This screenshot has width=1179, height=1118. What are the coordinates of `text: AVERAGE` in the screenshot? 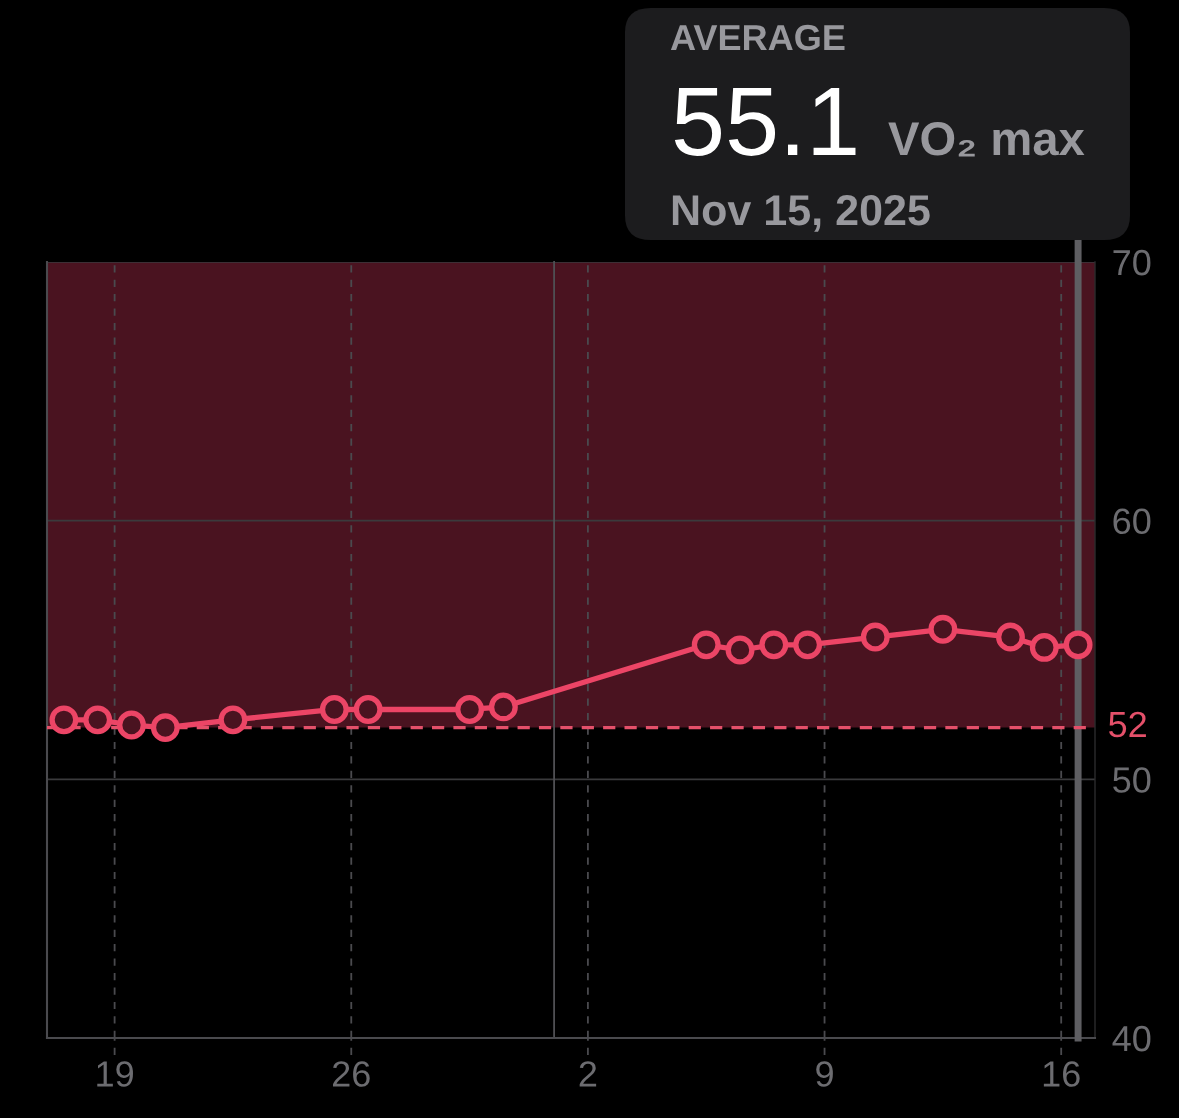 It's located at (757, 37).